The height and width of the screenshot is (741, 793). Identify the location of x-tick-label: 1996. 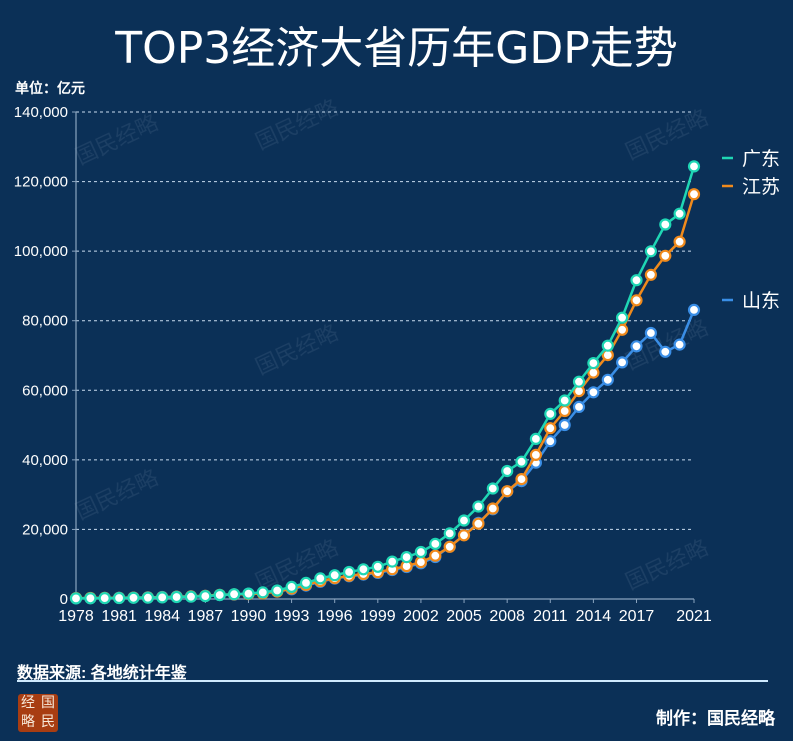
(335, 616).